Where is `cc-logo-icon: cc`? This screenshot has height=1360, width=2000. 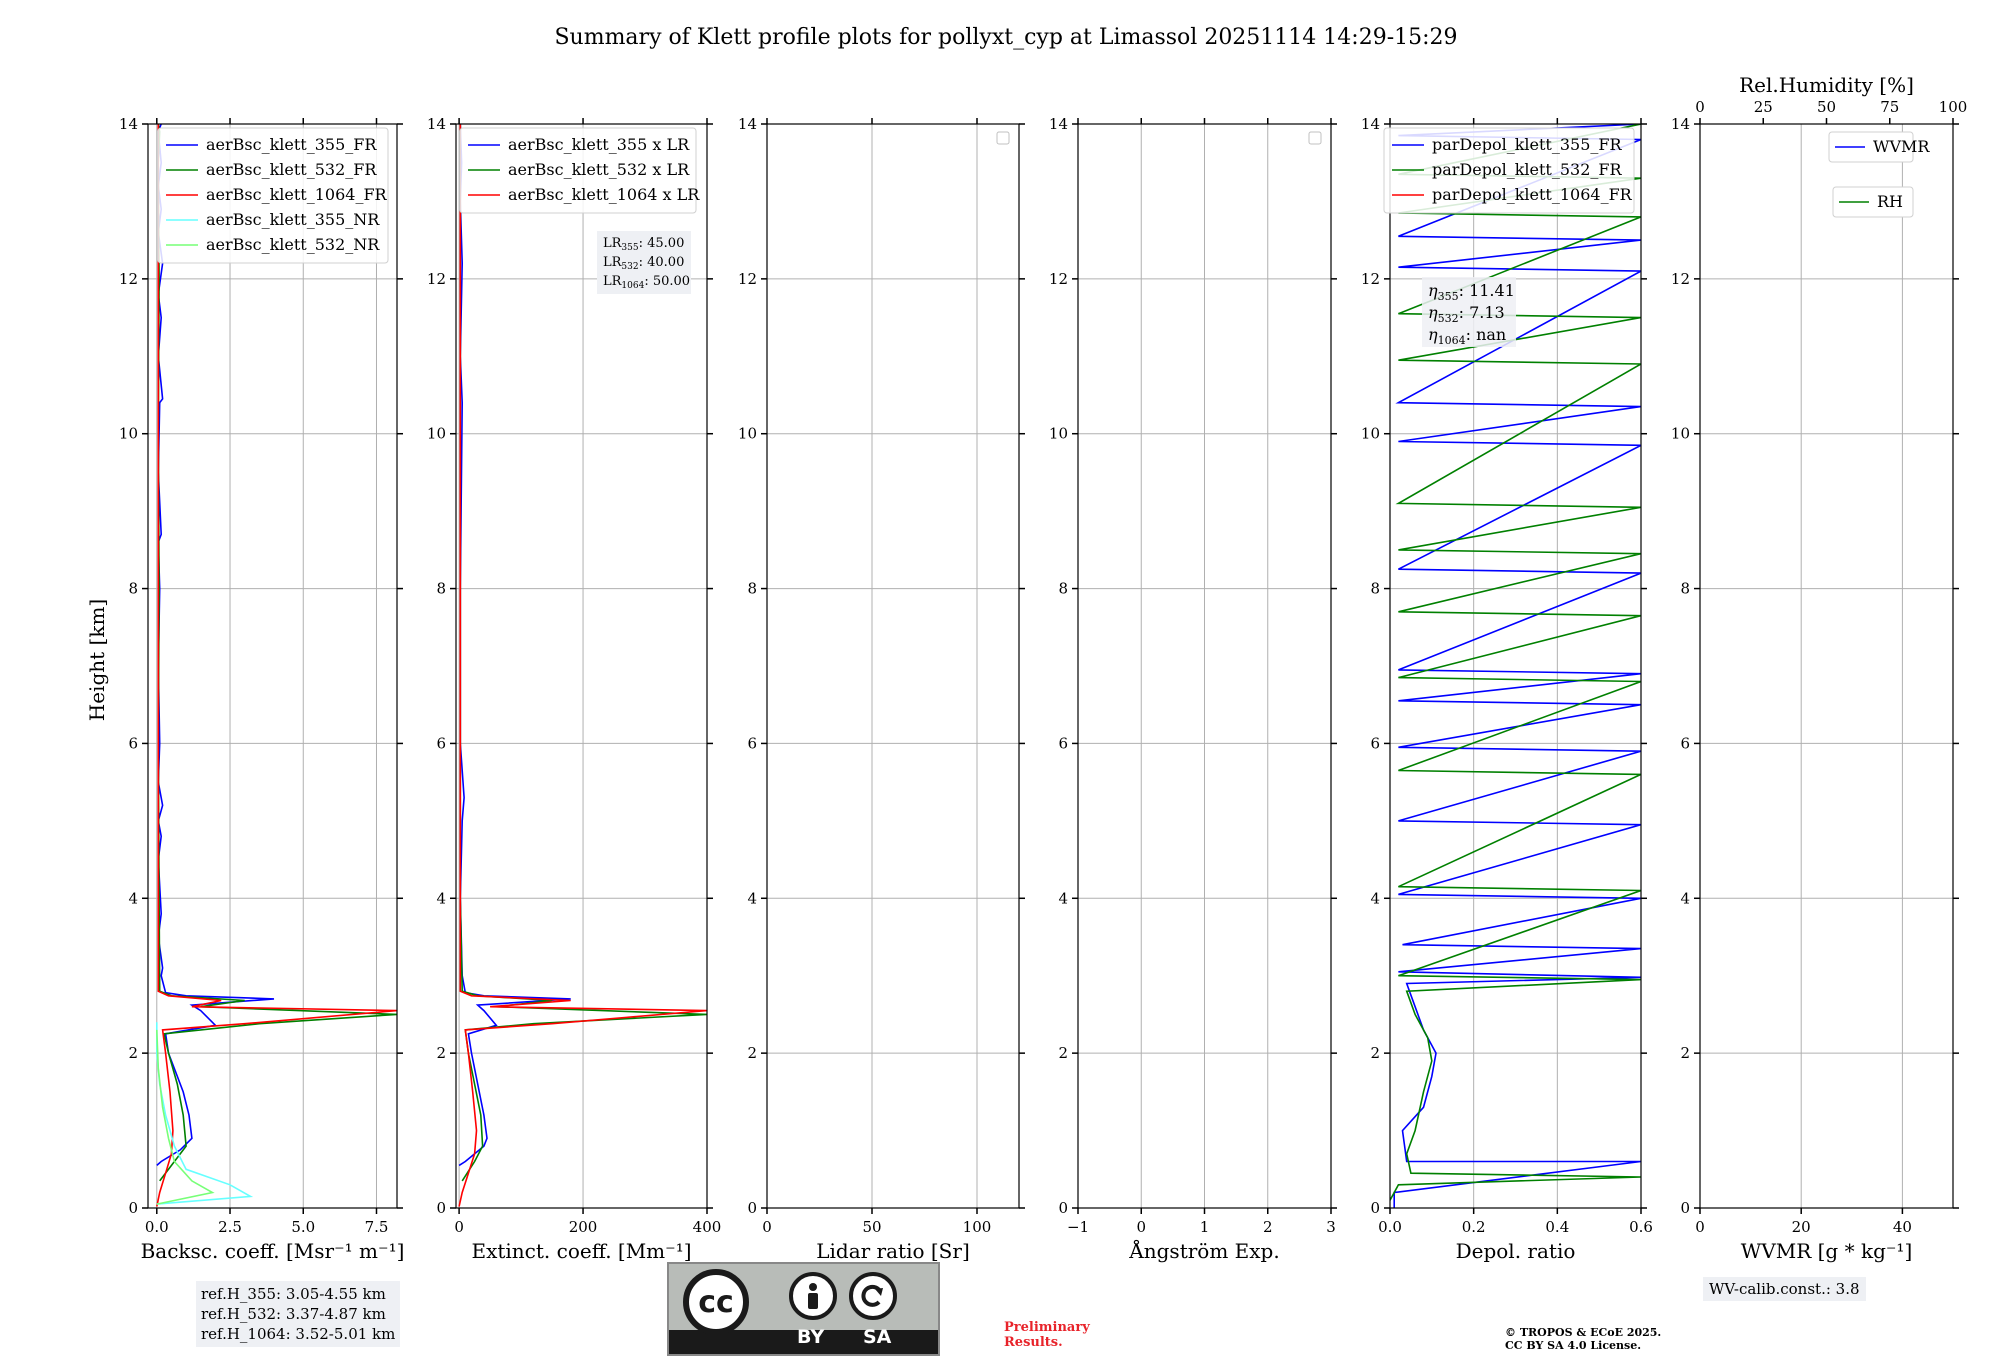
cc-logo-icon: cc is located at coordinates (716, 1302).